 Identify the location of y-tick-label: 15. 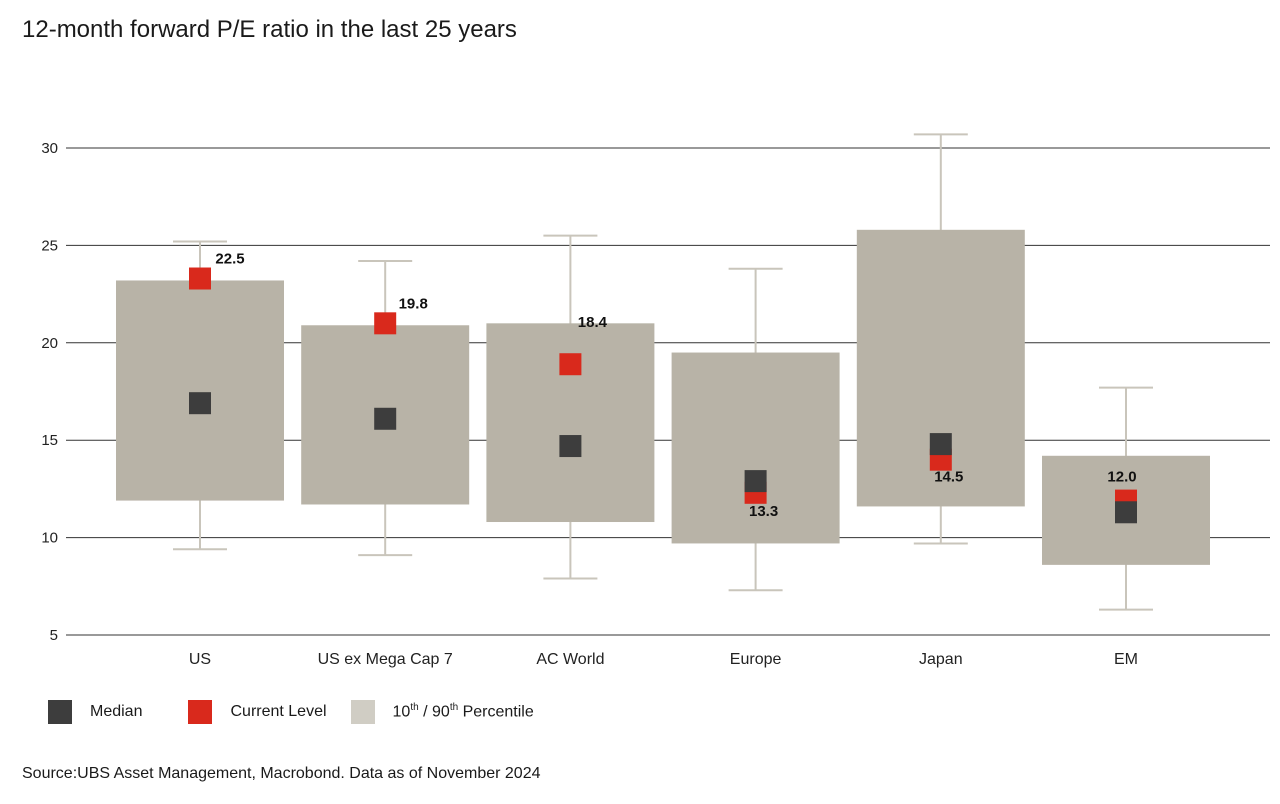
(49, 440).